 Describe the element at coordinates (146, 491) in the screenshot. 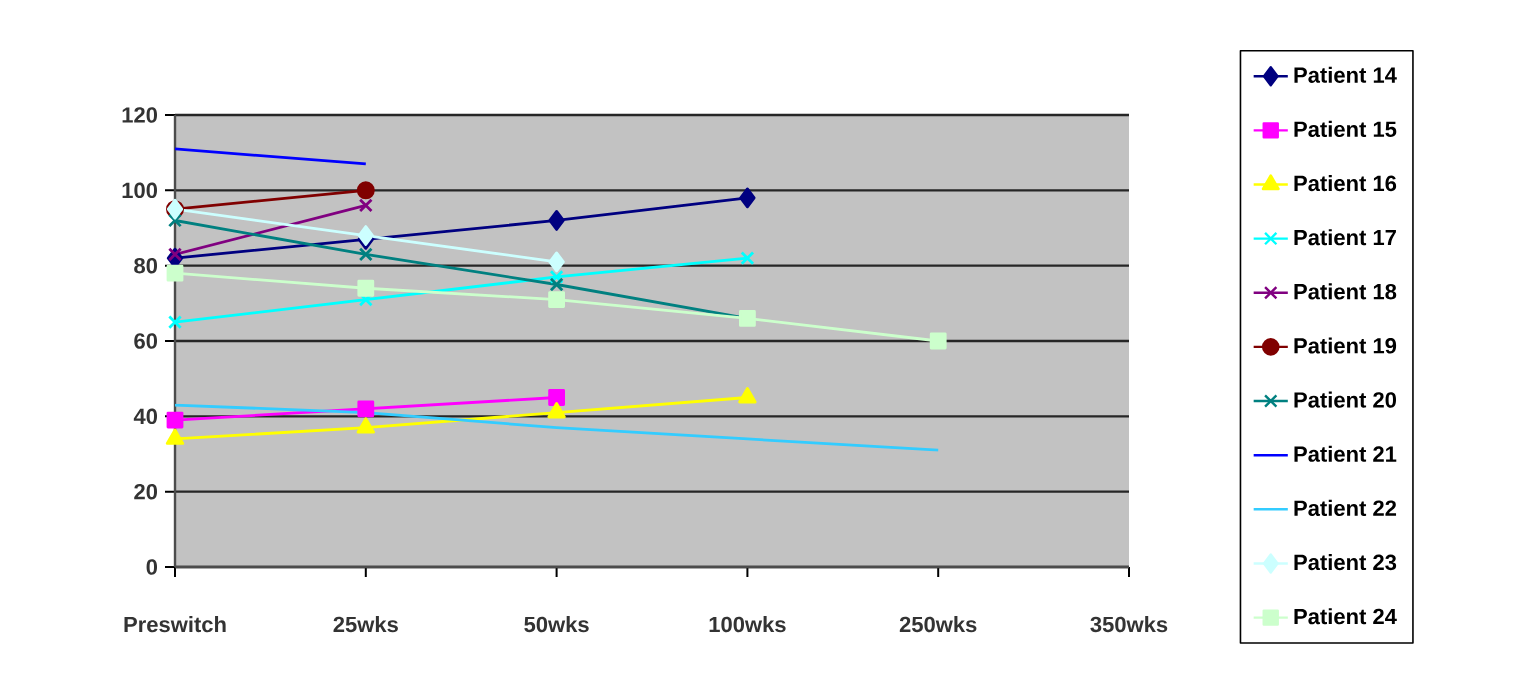

I see `y-tick-label: 20` at that location.